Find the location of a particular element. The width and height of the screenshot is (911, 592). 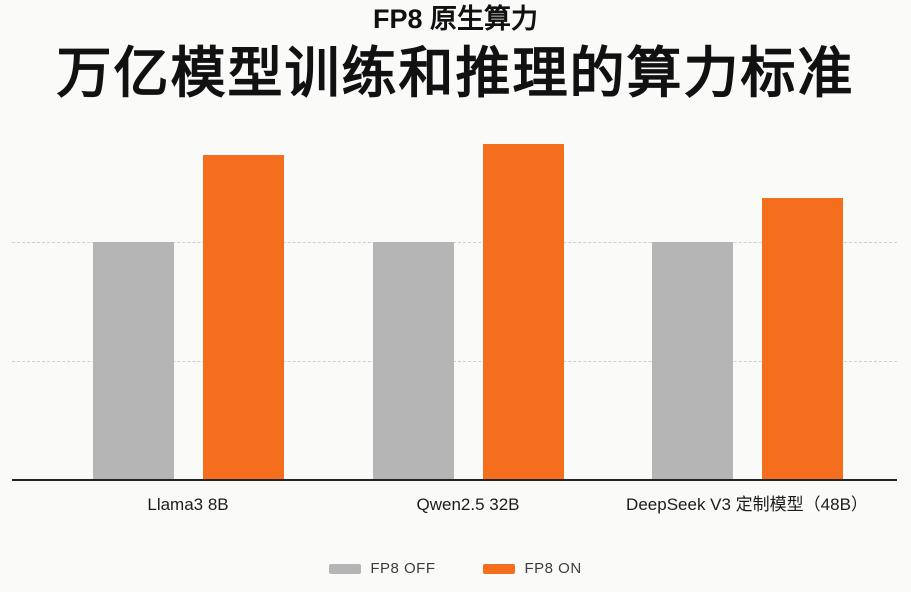

x-axis-label-deepseek-v3-48b: DeepSeek V3 定制模型（48B） is located at coordinates (747, 504).